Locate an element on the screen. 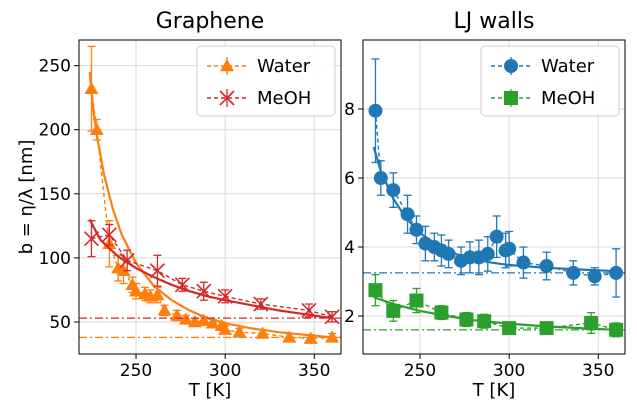 The image size is (637, 402). y-axis-label: b = η/λ [nm] is located at coordinates (26, 197).